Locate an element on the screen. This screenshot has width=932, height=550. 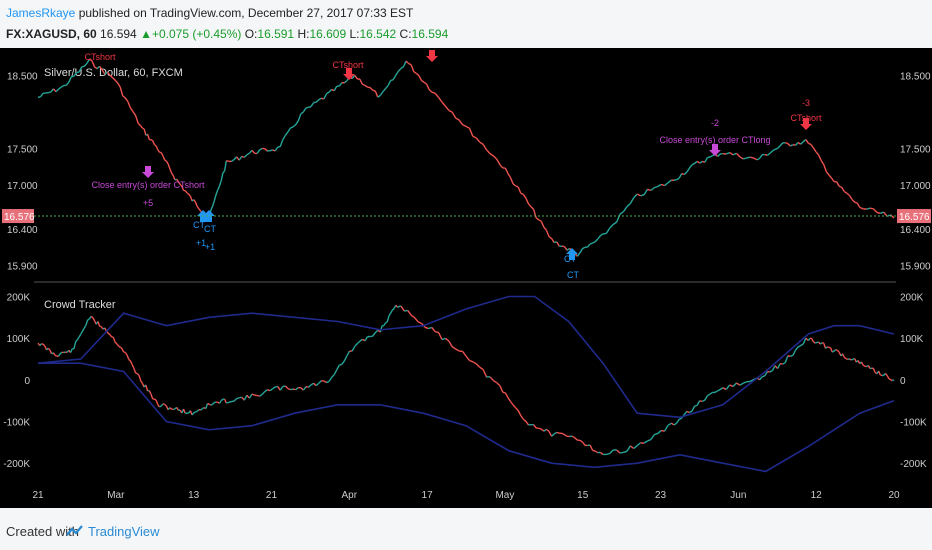
author-link: JamesRkaye is located at coordinates (41, 13).